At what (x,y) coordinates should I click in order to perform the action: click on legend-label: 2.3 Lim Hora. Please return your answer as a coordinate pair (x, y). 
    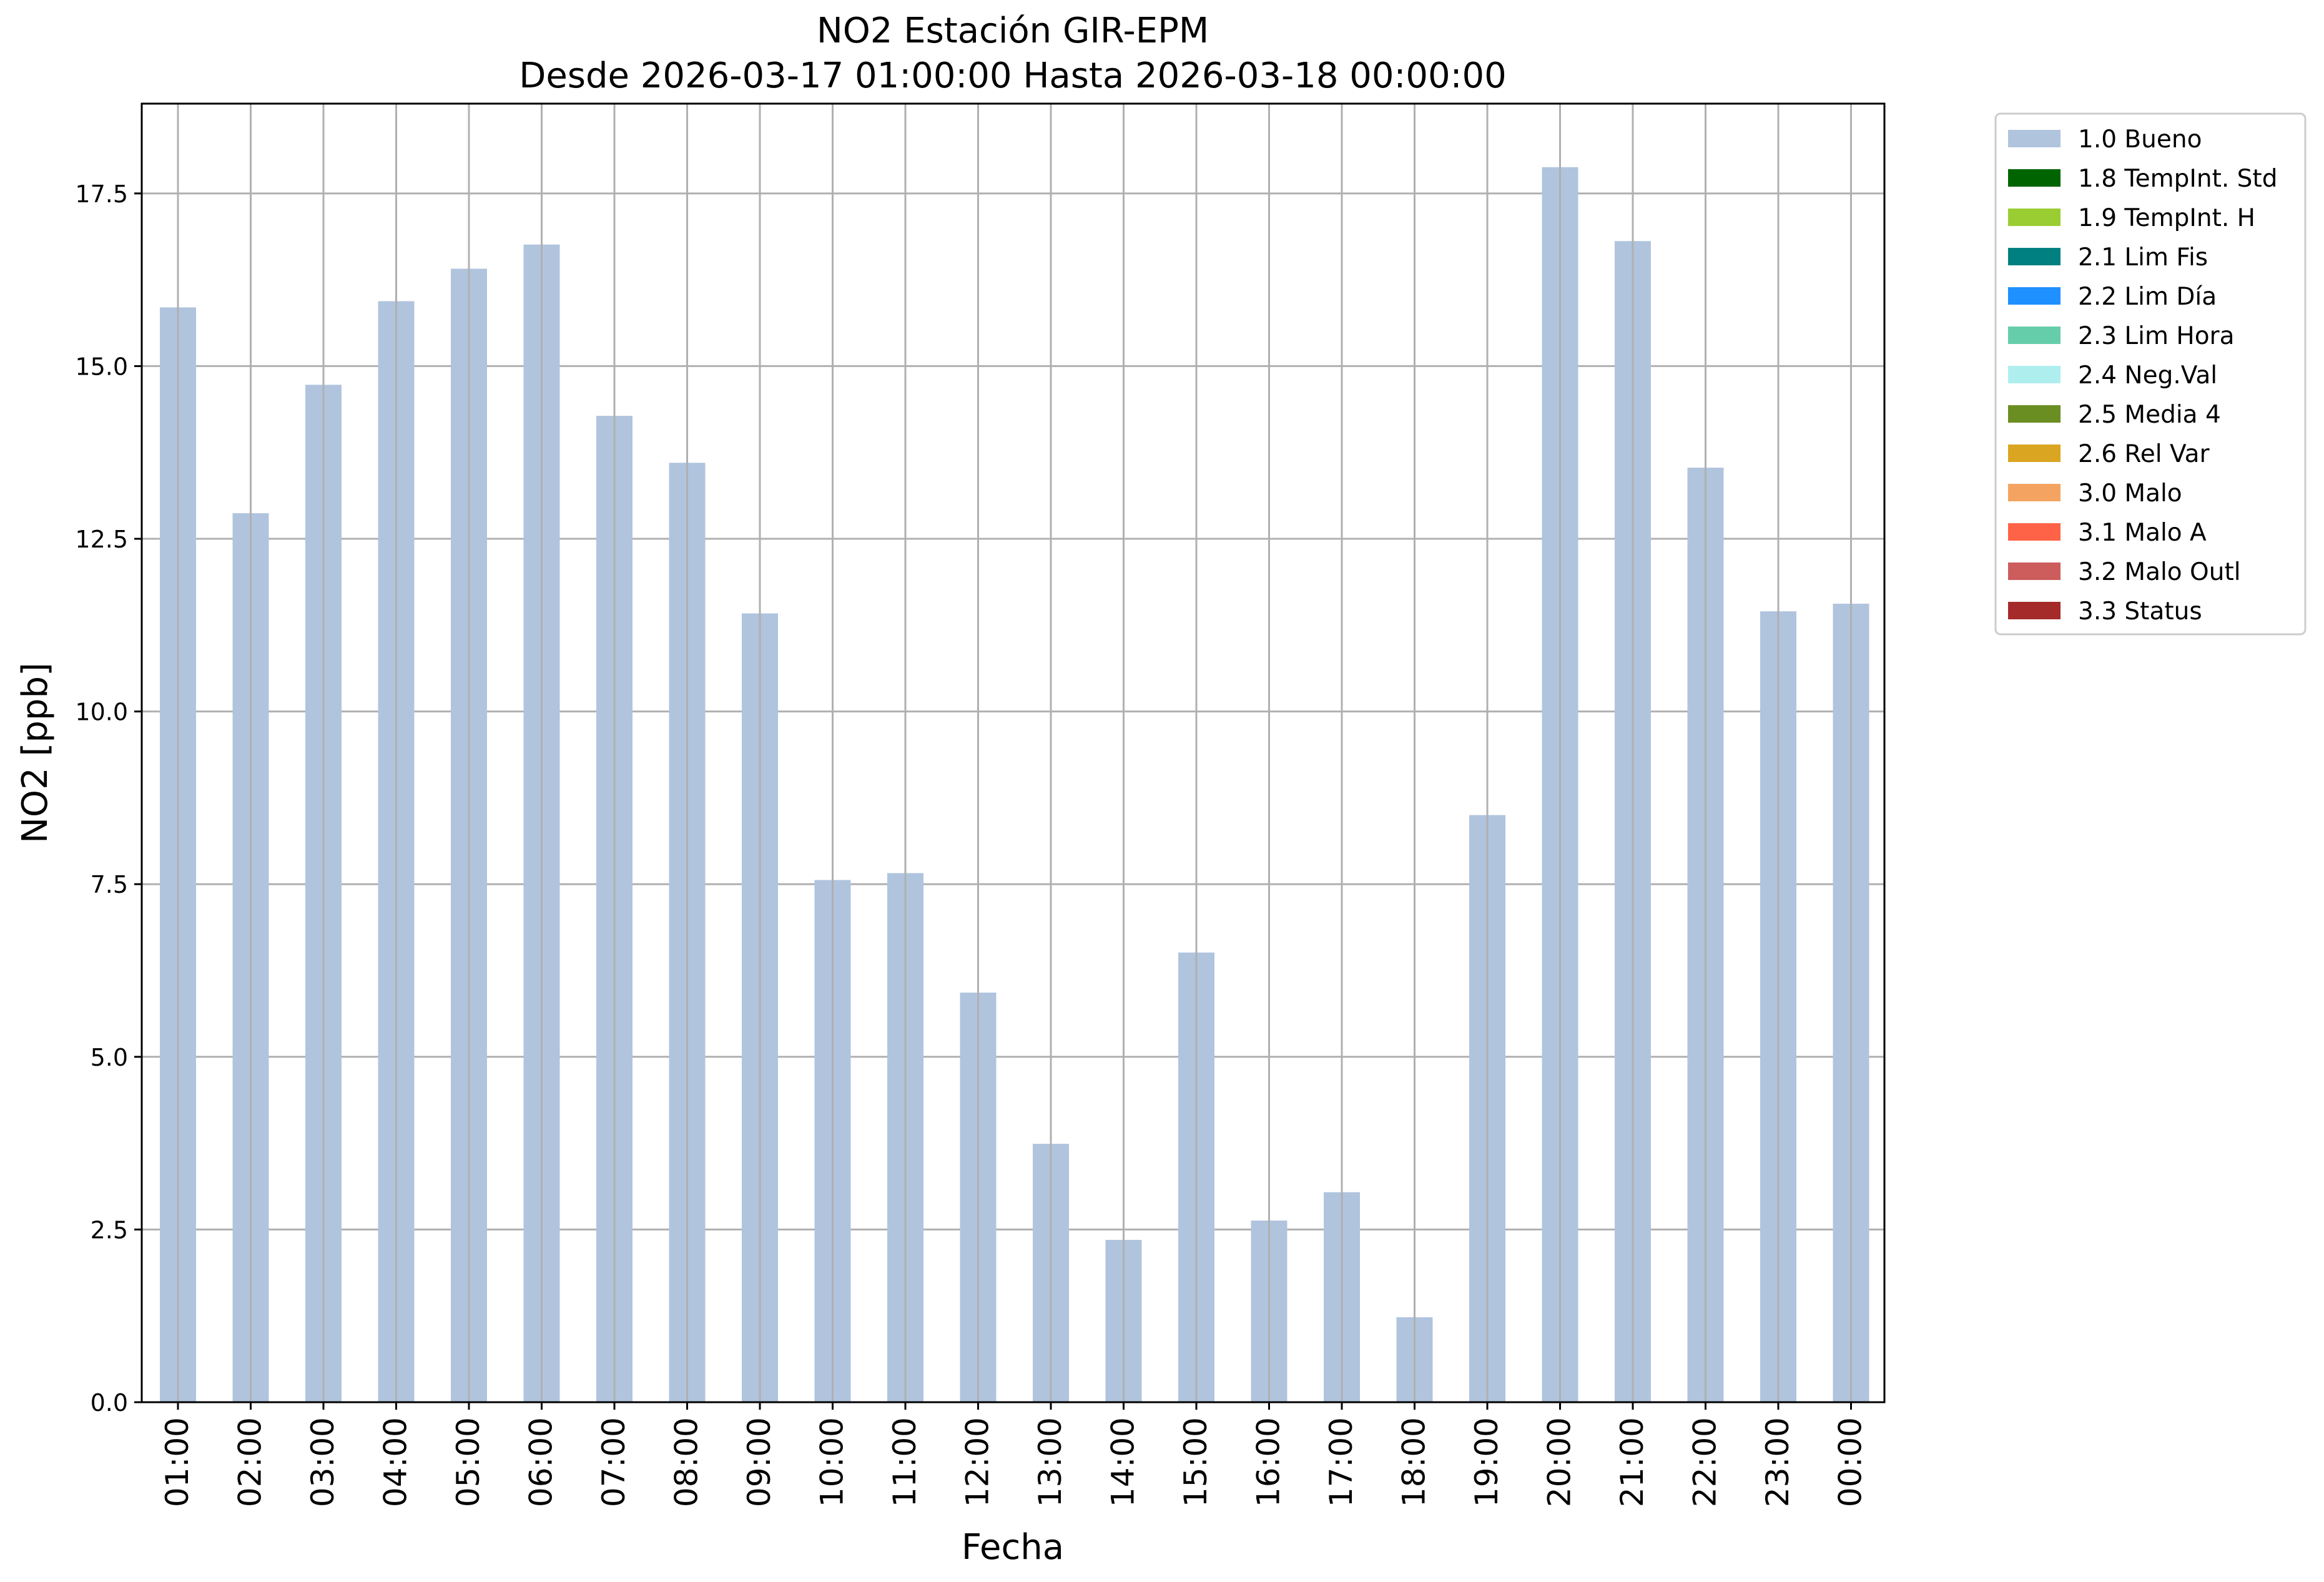
    Looking at the image, I should click on (2156, 336).